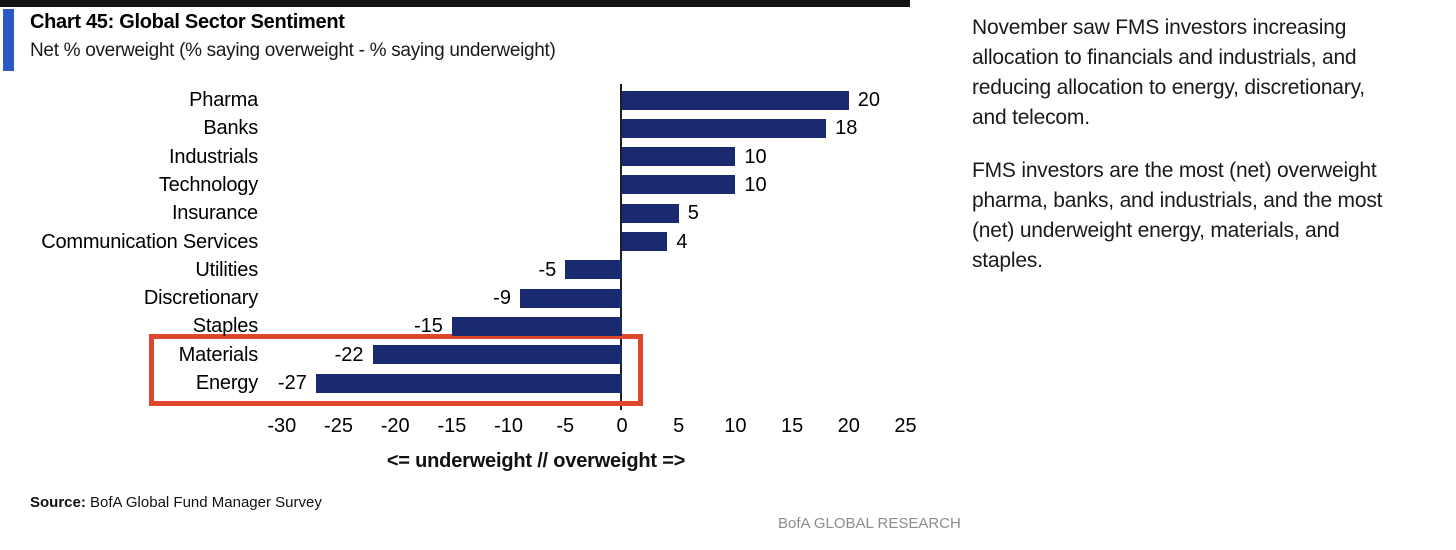 This screenshot has height=550, width=1456. Describe the element at coordinates (693, 213) in the screenshot. I see `value-label-insurance: 5` at that location.